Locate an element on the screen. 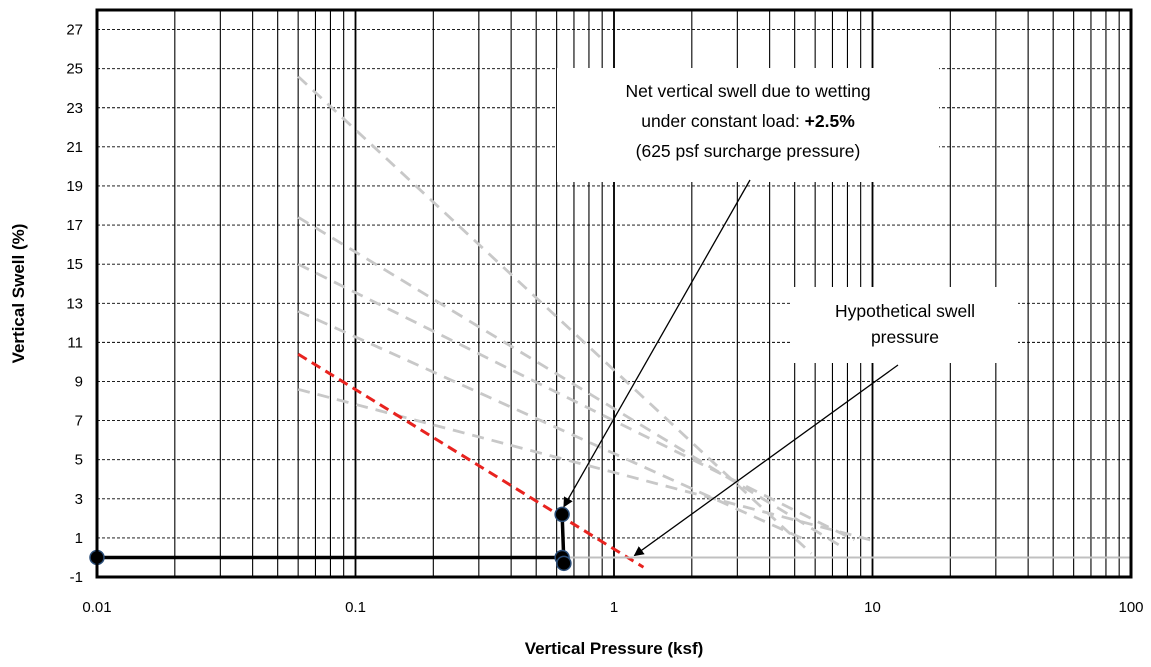  y-tick-label: 17 is located at coordinates (74, 225).